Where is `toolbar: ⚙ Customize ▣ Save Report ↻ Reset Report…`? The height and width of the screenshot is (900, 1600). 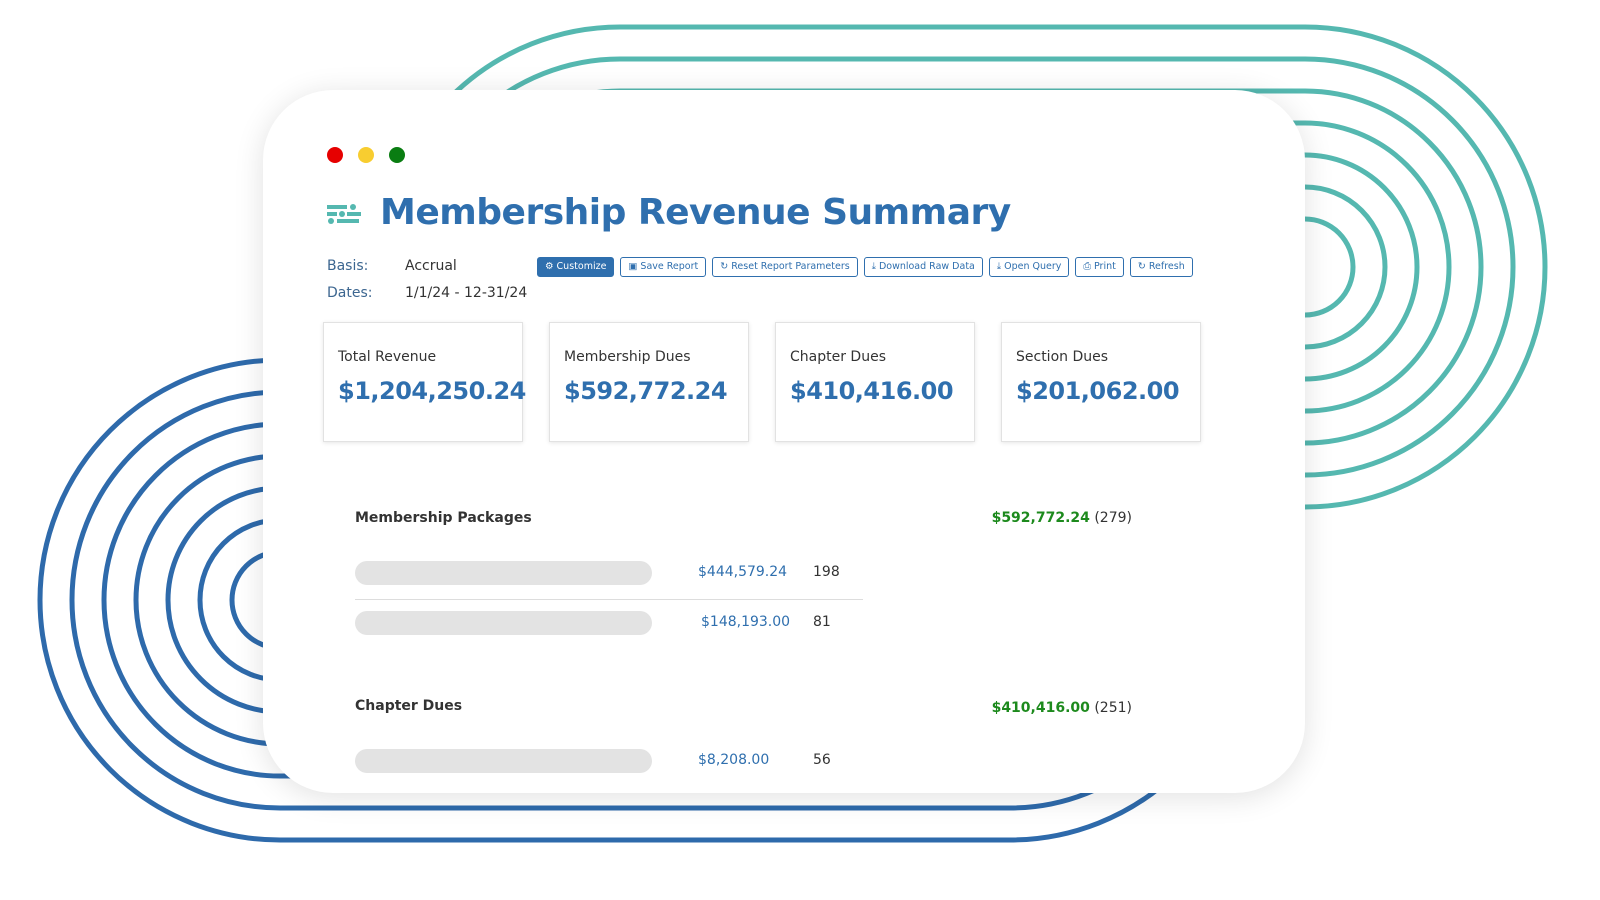
toolbar: ⚙ Customize ▣ Save Report ↻ Reset Report… is located at coordinates (865, 267).